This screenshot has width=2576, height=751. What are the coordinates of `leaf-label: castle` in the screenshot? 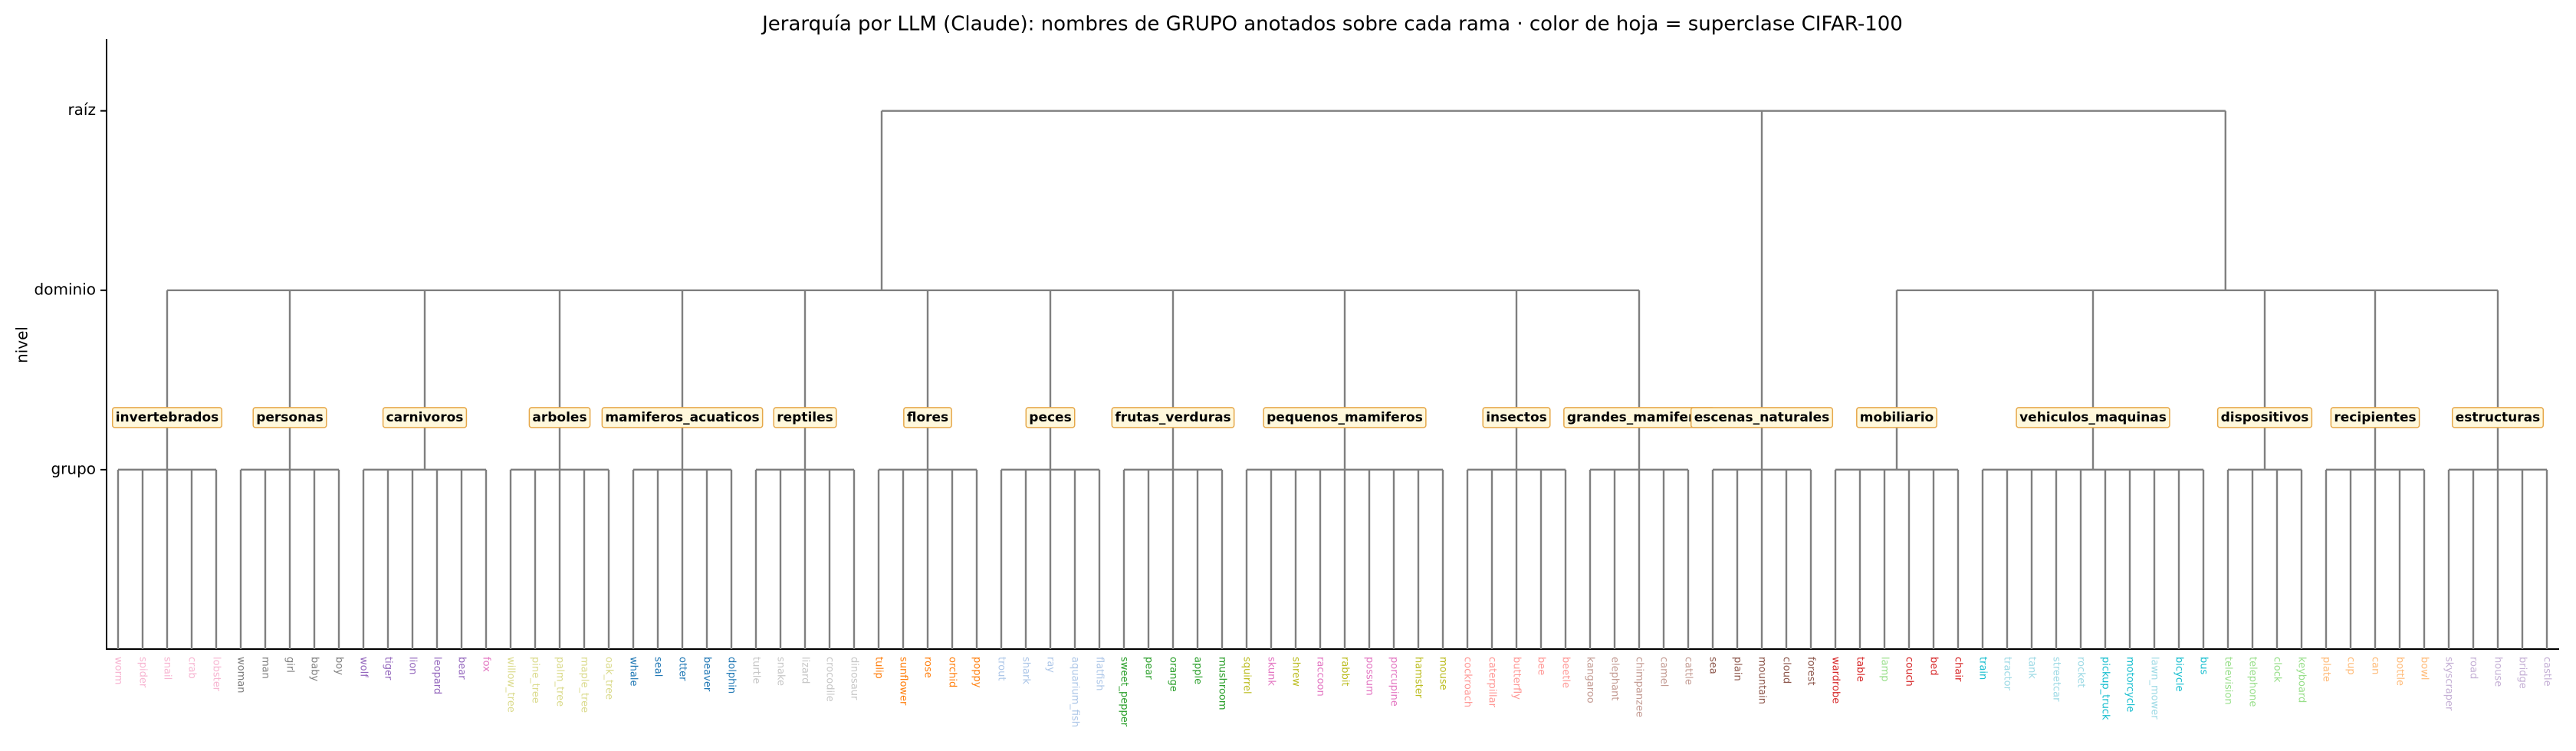 It's located at (2548, 672).